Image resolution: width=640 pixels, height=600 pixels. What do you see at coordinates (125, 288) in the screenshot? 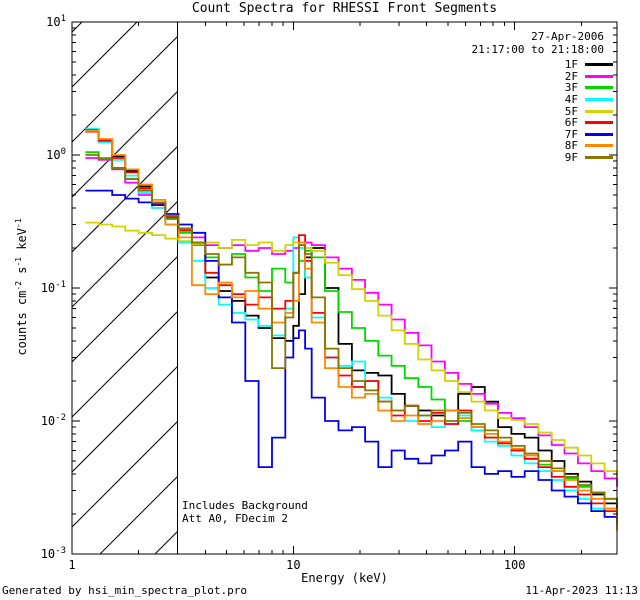
I see `hatch-region` at bounding box center [125, 288].